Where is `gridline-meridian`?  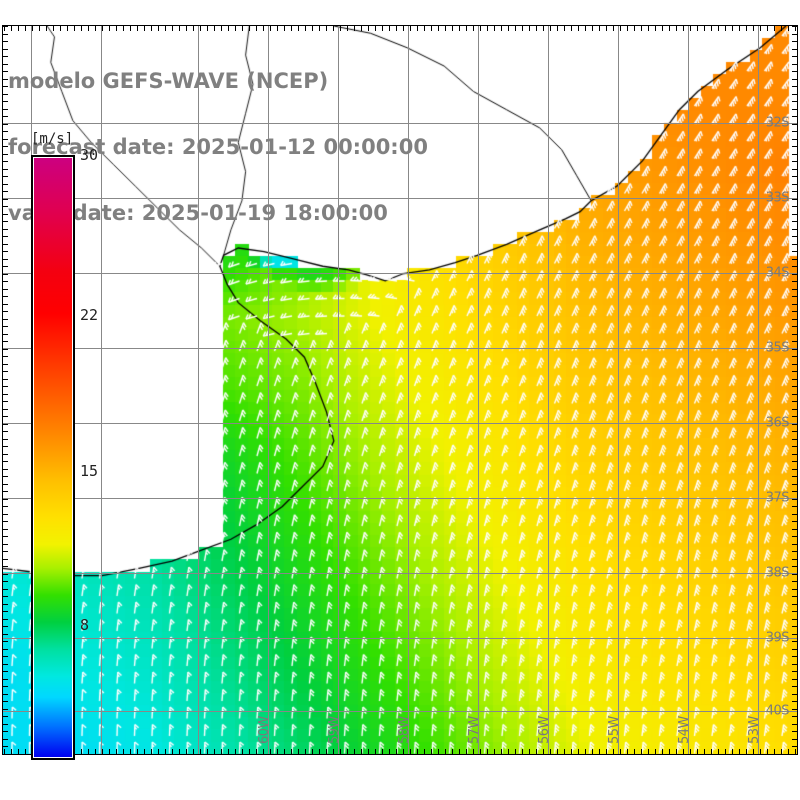 gridline-meridian is located at coordinates (688, 390).